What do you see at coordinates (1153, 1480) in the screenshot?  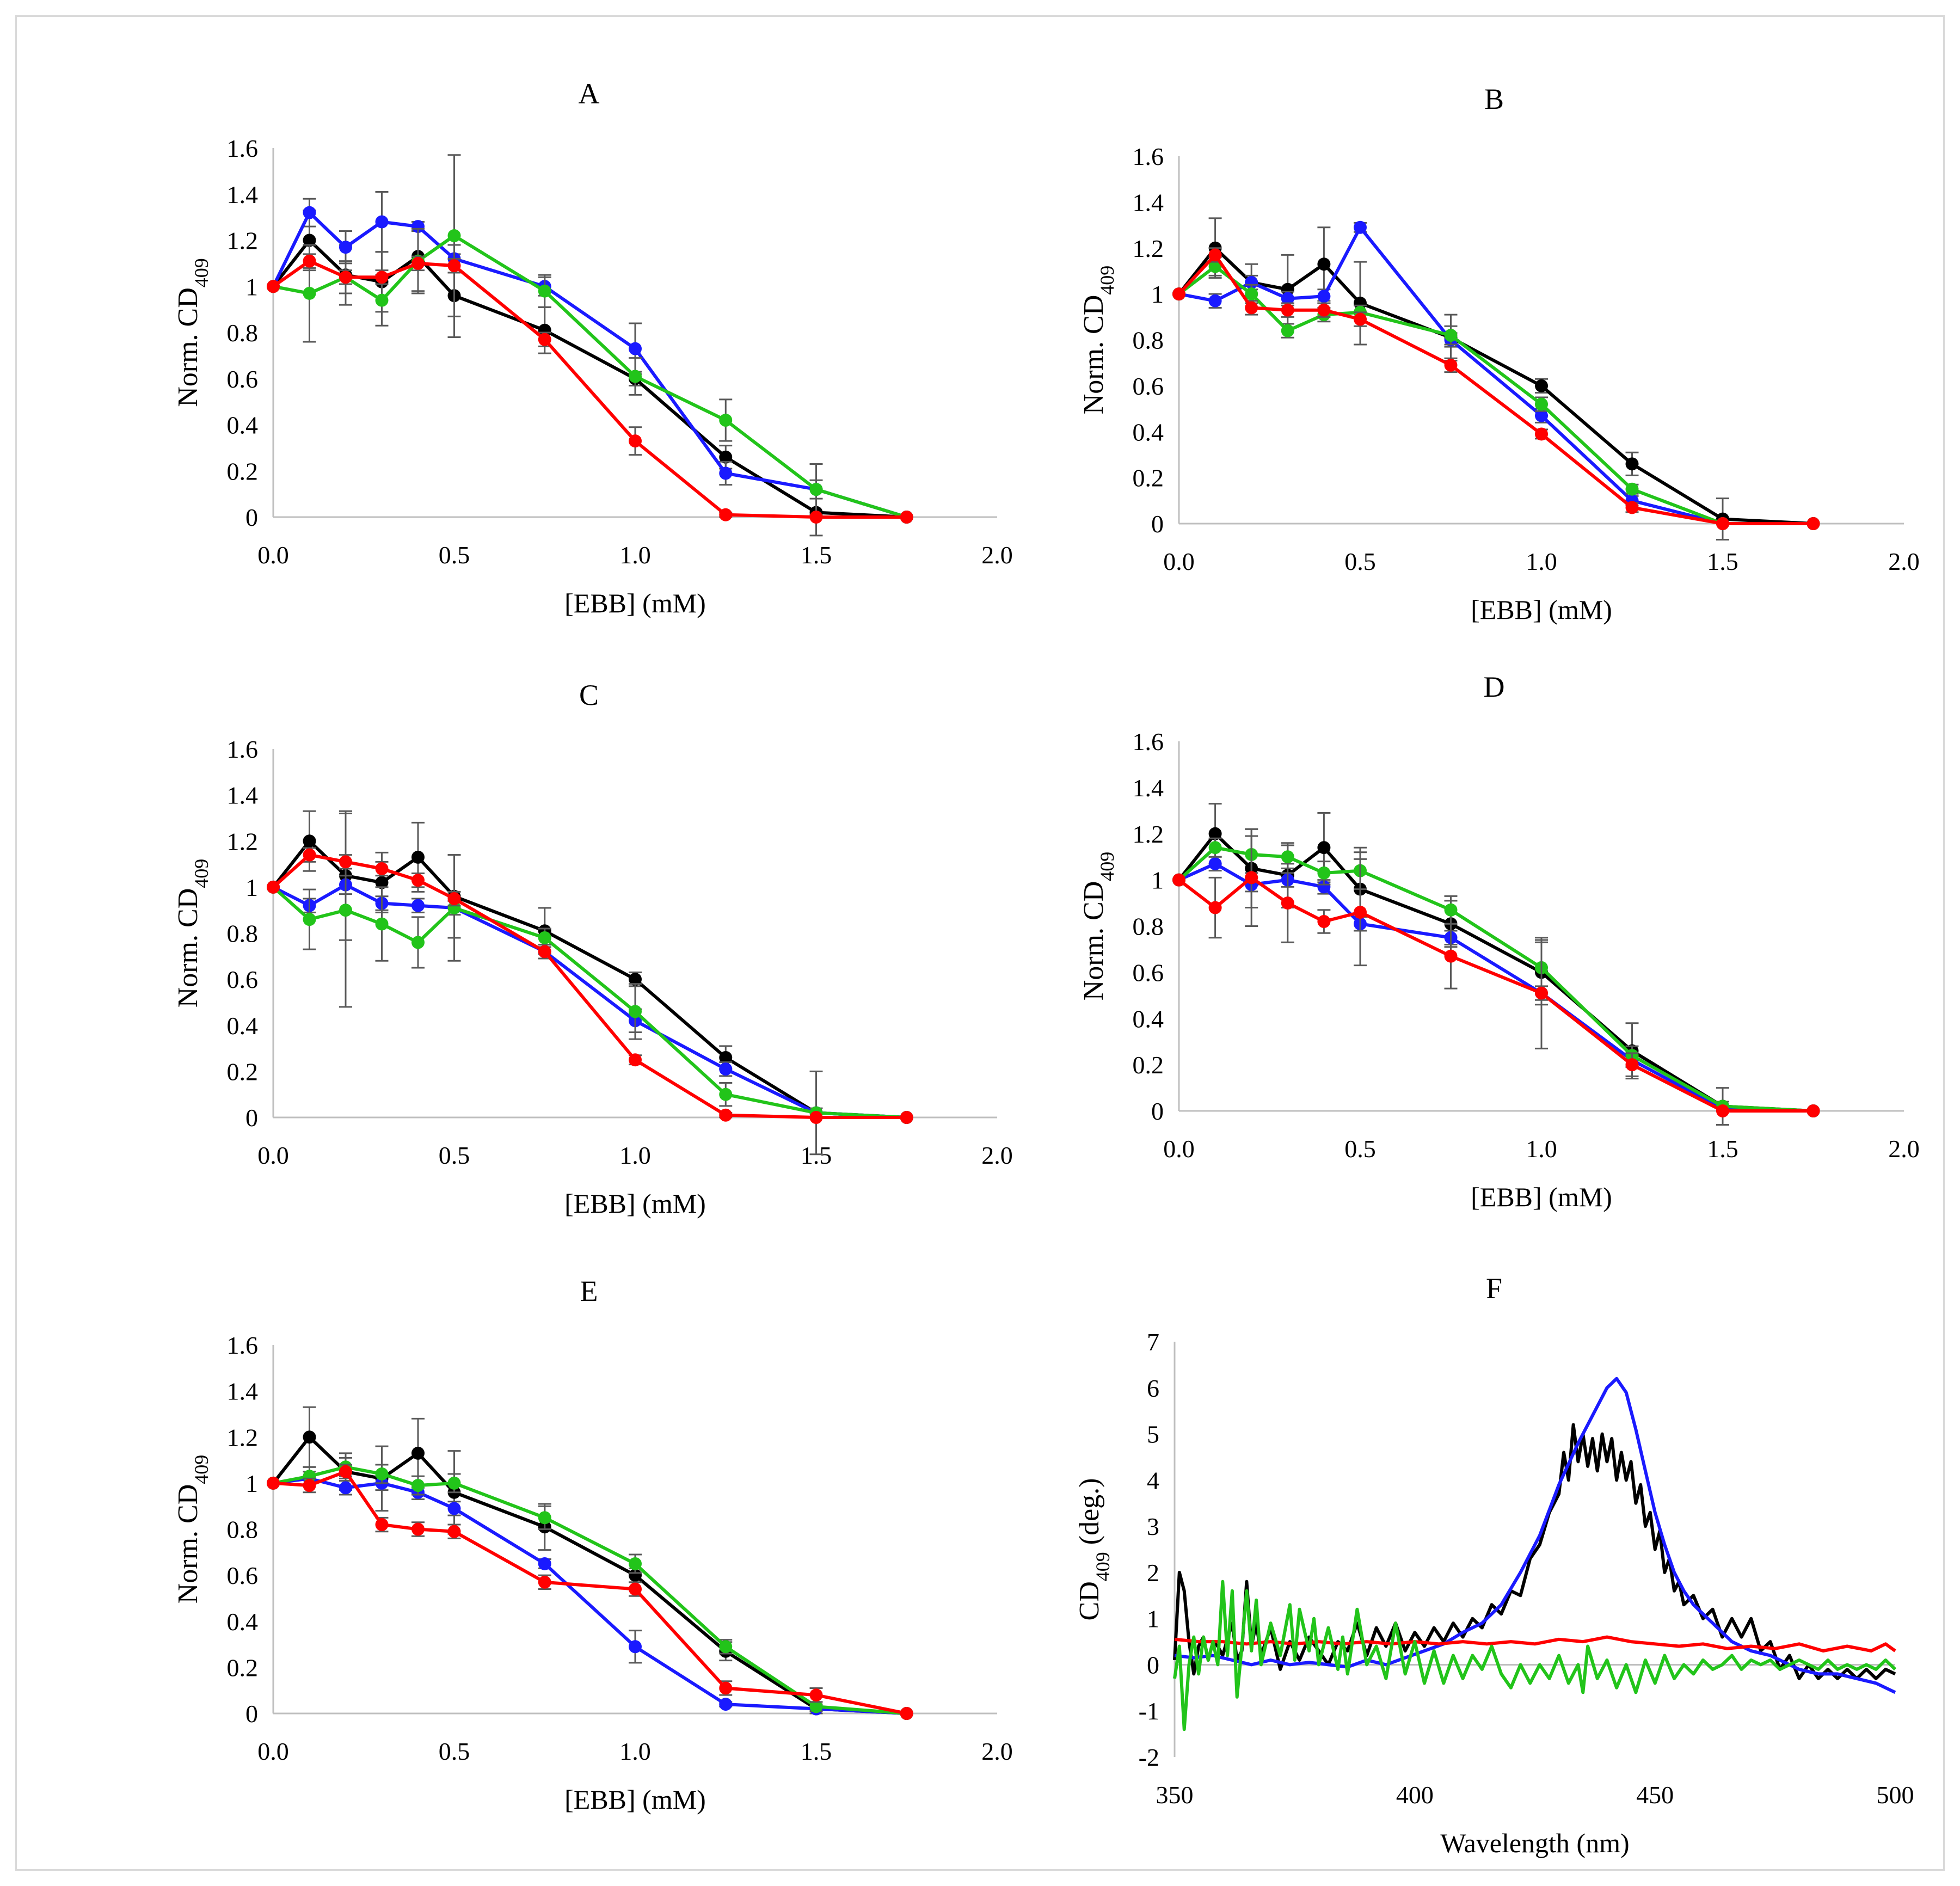 I see `y-tick-label: 4` at bounding box center [1153, 1480].